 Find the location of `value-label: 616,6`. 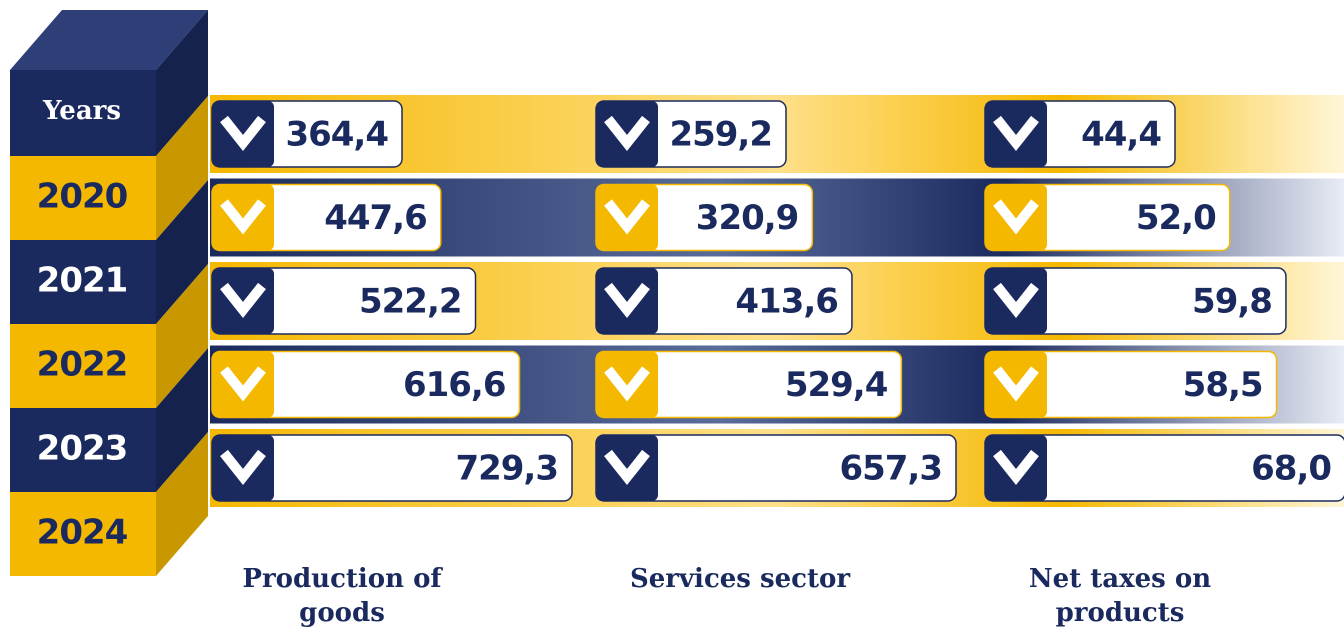

value-label: 616,6 is located at coordinates (454, 385).